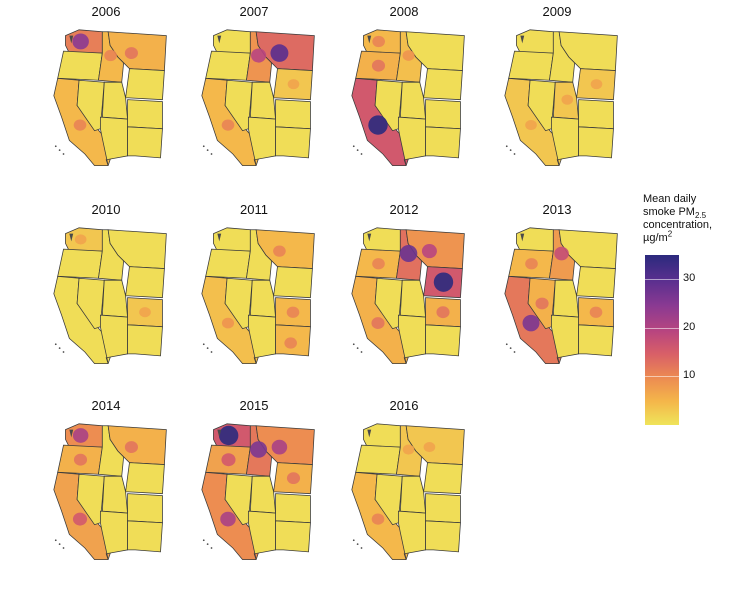 This screenshot has width=739, height=594. What do you see at coordinates (658, 236) in the screenshot?
I see `legend-title-line4: µg/m2` at bounding box center [658, 236].